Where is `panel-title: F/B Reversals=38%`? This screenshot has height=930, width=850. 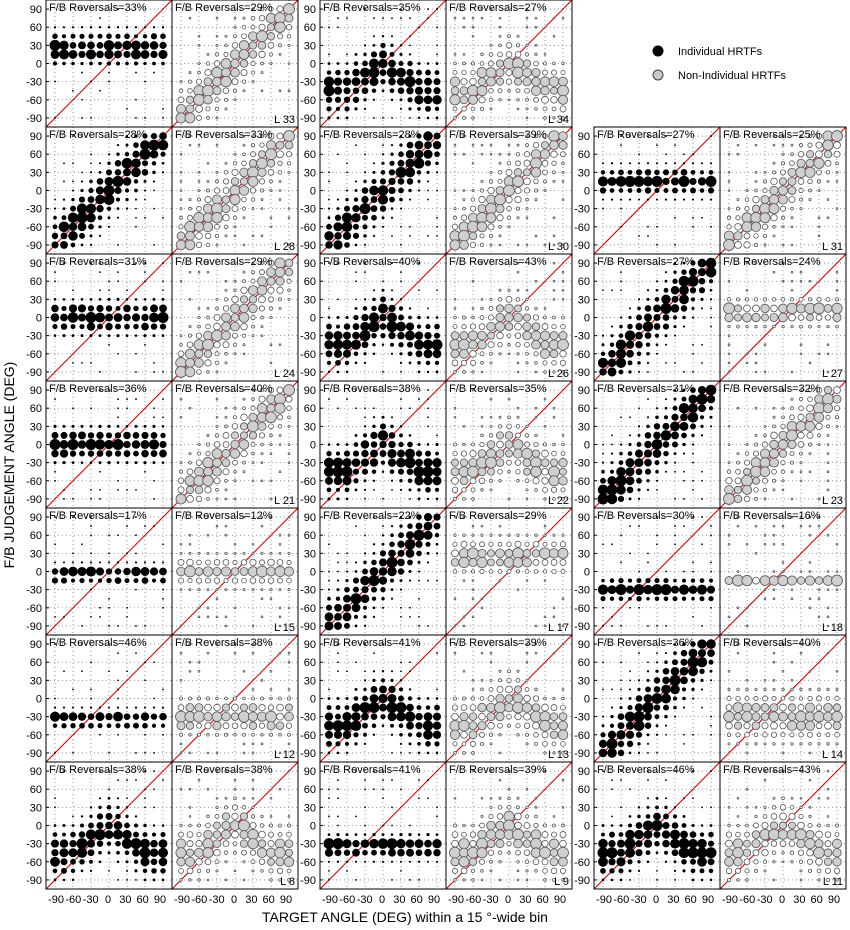
panel-title: F/B Reversals=38% is located at coordinates (224, 643).